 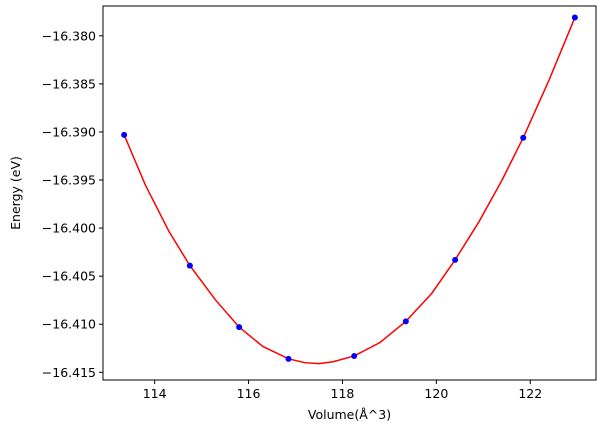 What do you see at coordinates (69, 35) in the screenshot?
I see `y-tick-label: −16.380` at bounding box center [69, 35].